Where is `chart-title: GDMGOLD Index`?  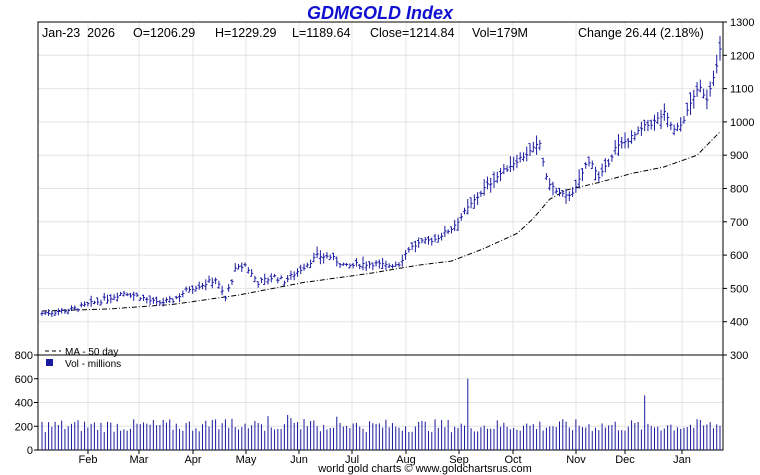 chart-title: GDMGOLD Index is located at coordinates (380, 13).